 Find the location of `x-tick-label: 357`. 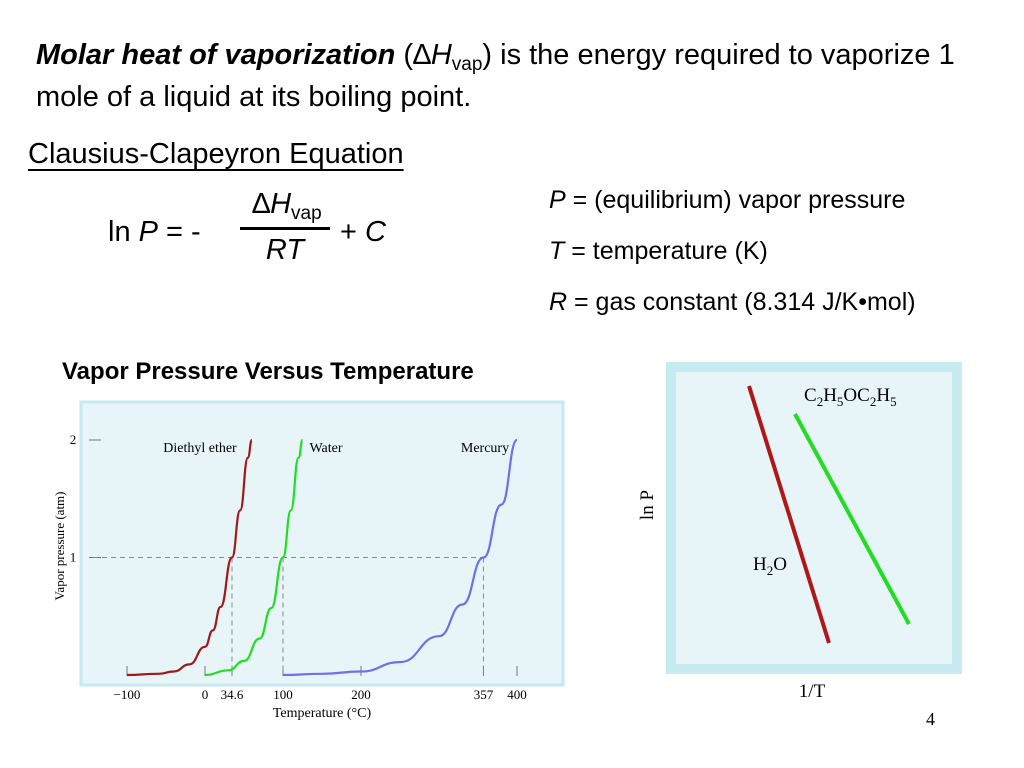

x-tick-label: 357 is located at coordinates (484, 694).